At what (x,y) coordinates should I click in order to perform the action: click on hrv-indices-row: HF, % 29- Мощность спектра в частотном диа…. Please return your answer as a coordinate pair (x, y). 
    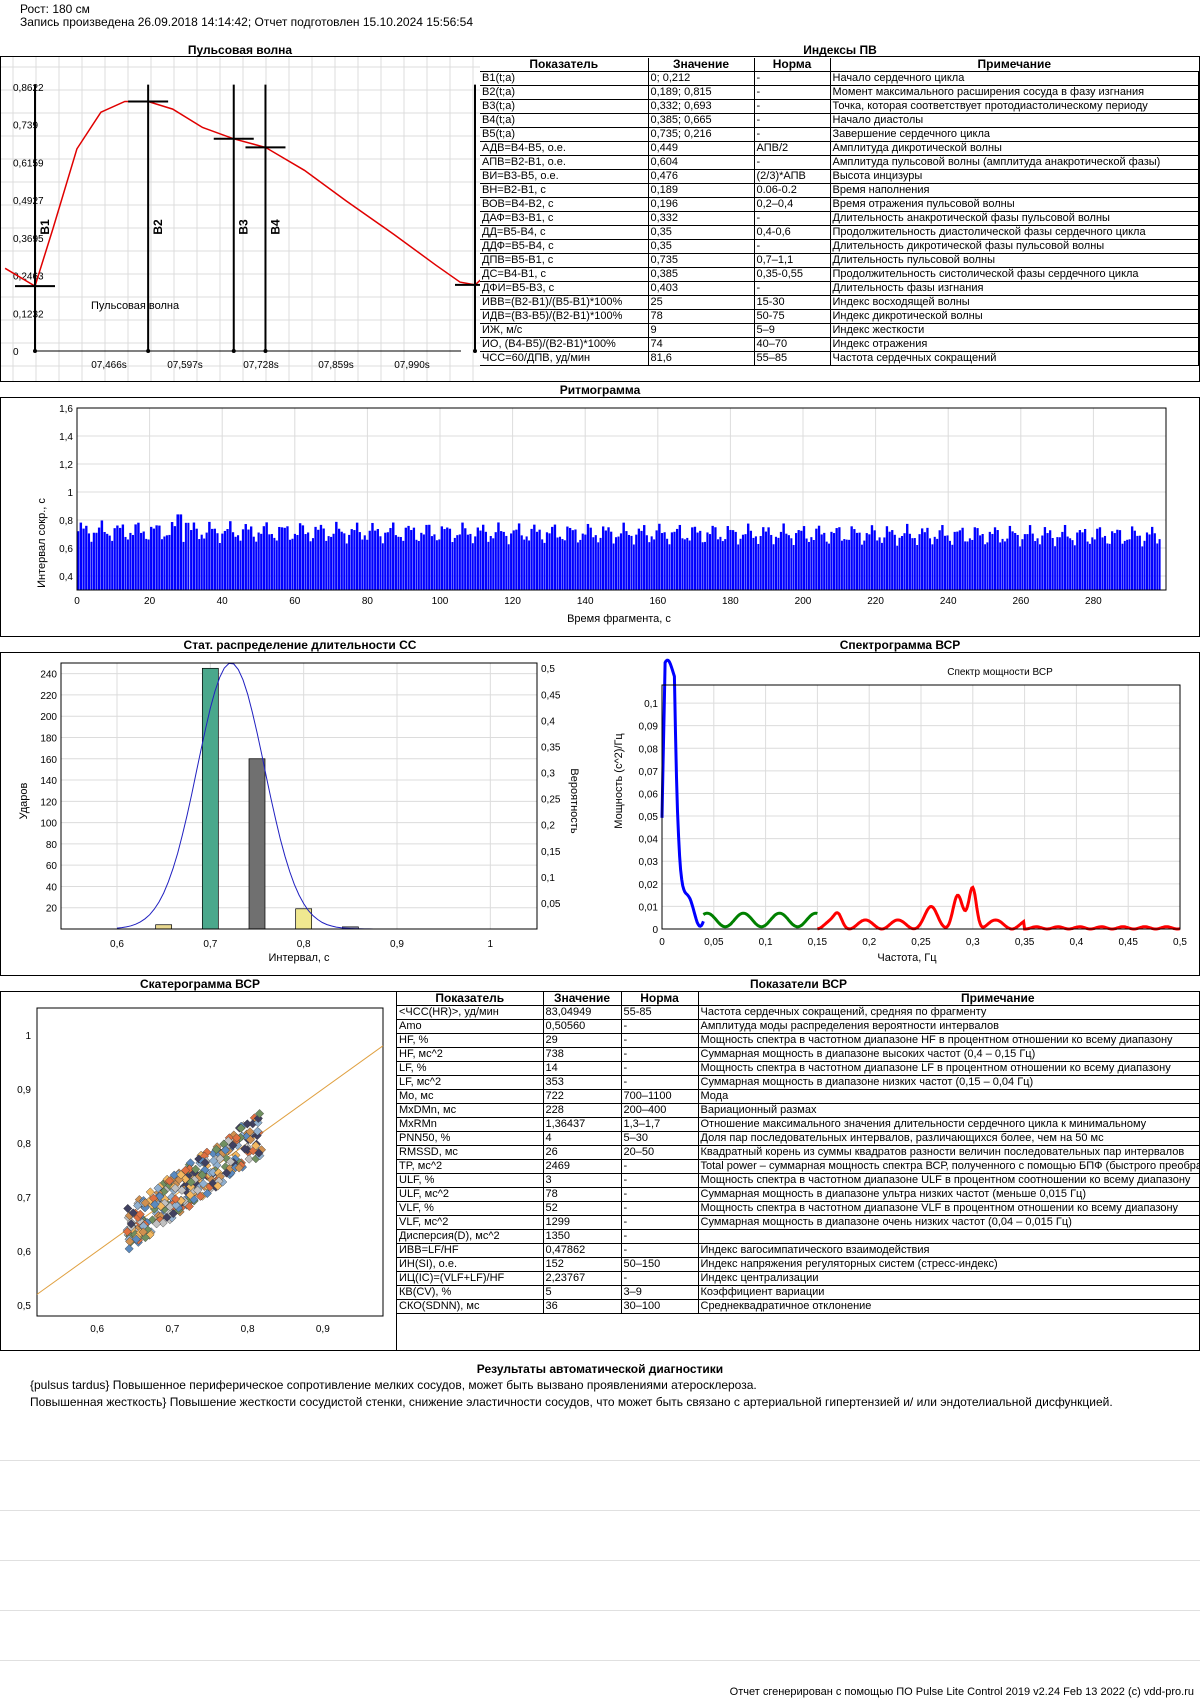
    Looking at the image, I should click on (798, 1040).